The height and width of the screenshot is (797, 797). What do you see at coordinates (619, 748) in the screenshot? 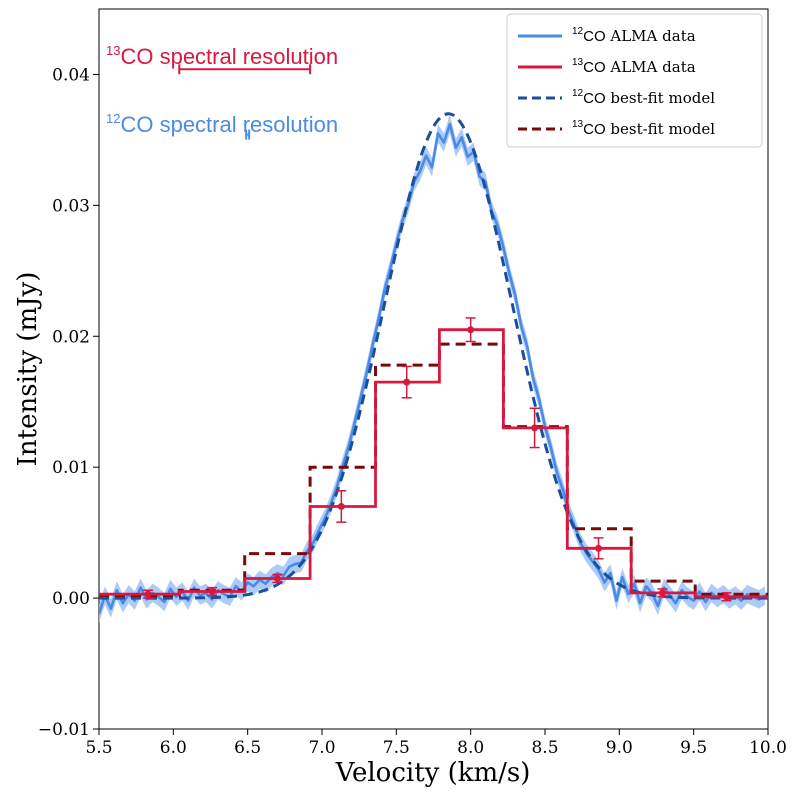
I see `x-tick-label: 9.0` at bounding box center [619, 748].